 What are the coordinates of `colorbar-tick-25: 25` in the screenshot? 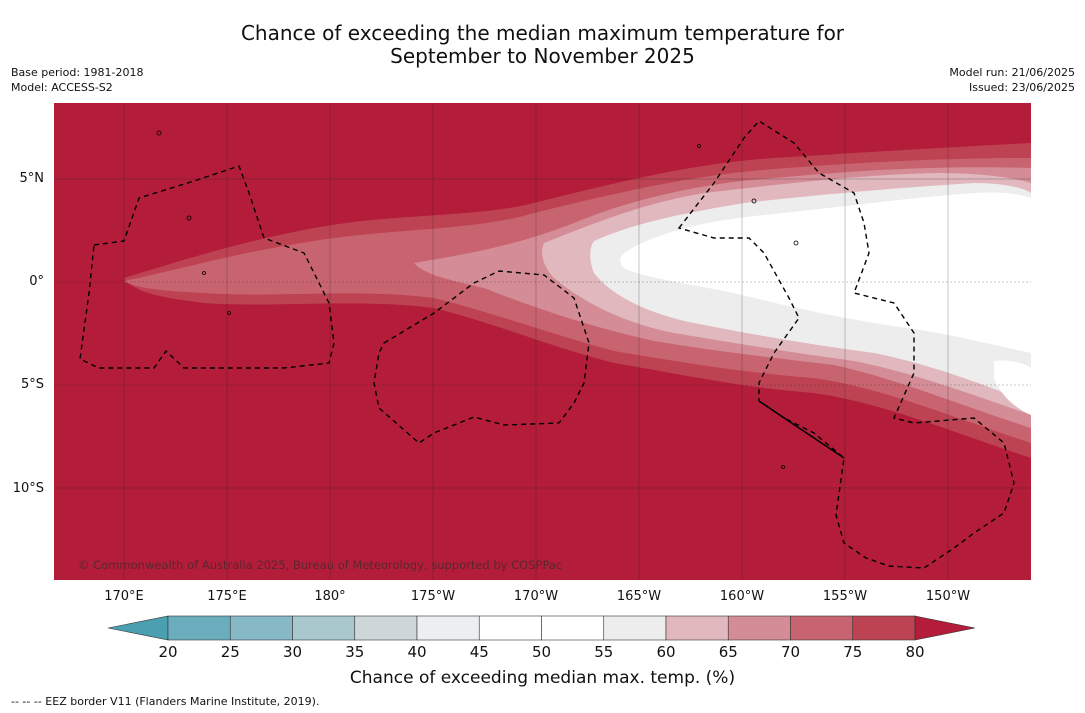 It's located at (230, 652).